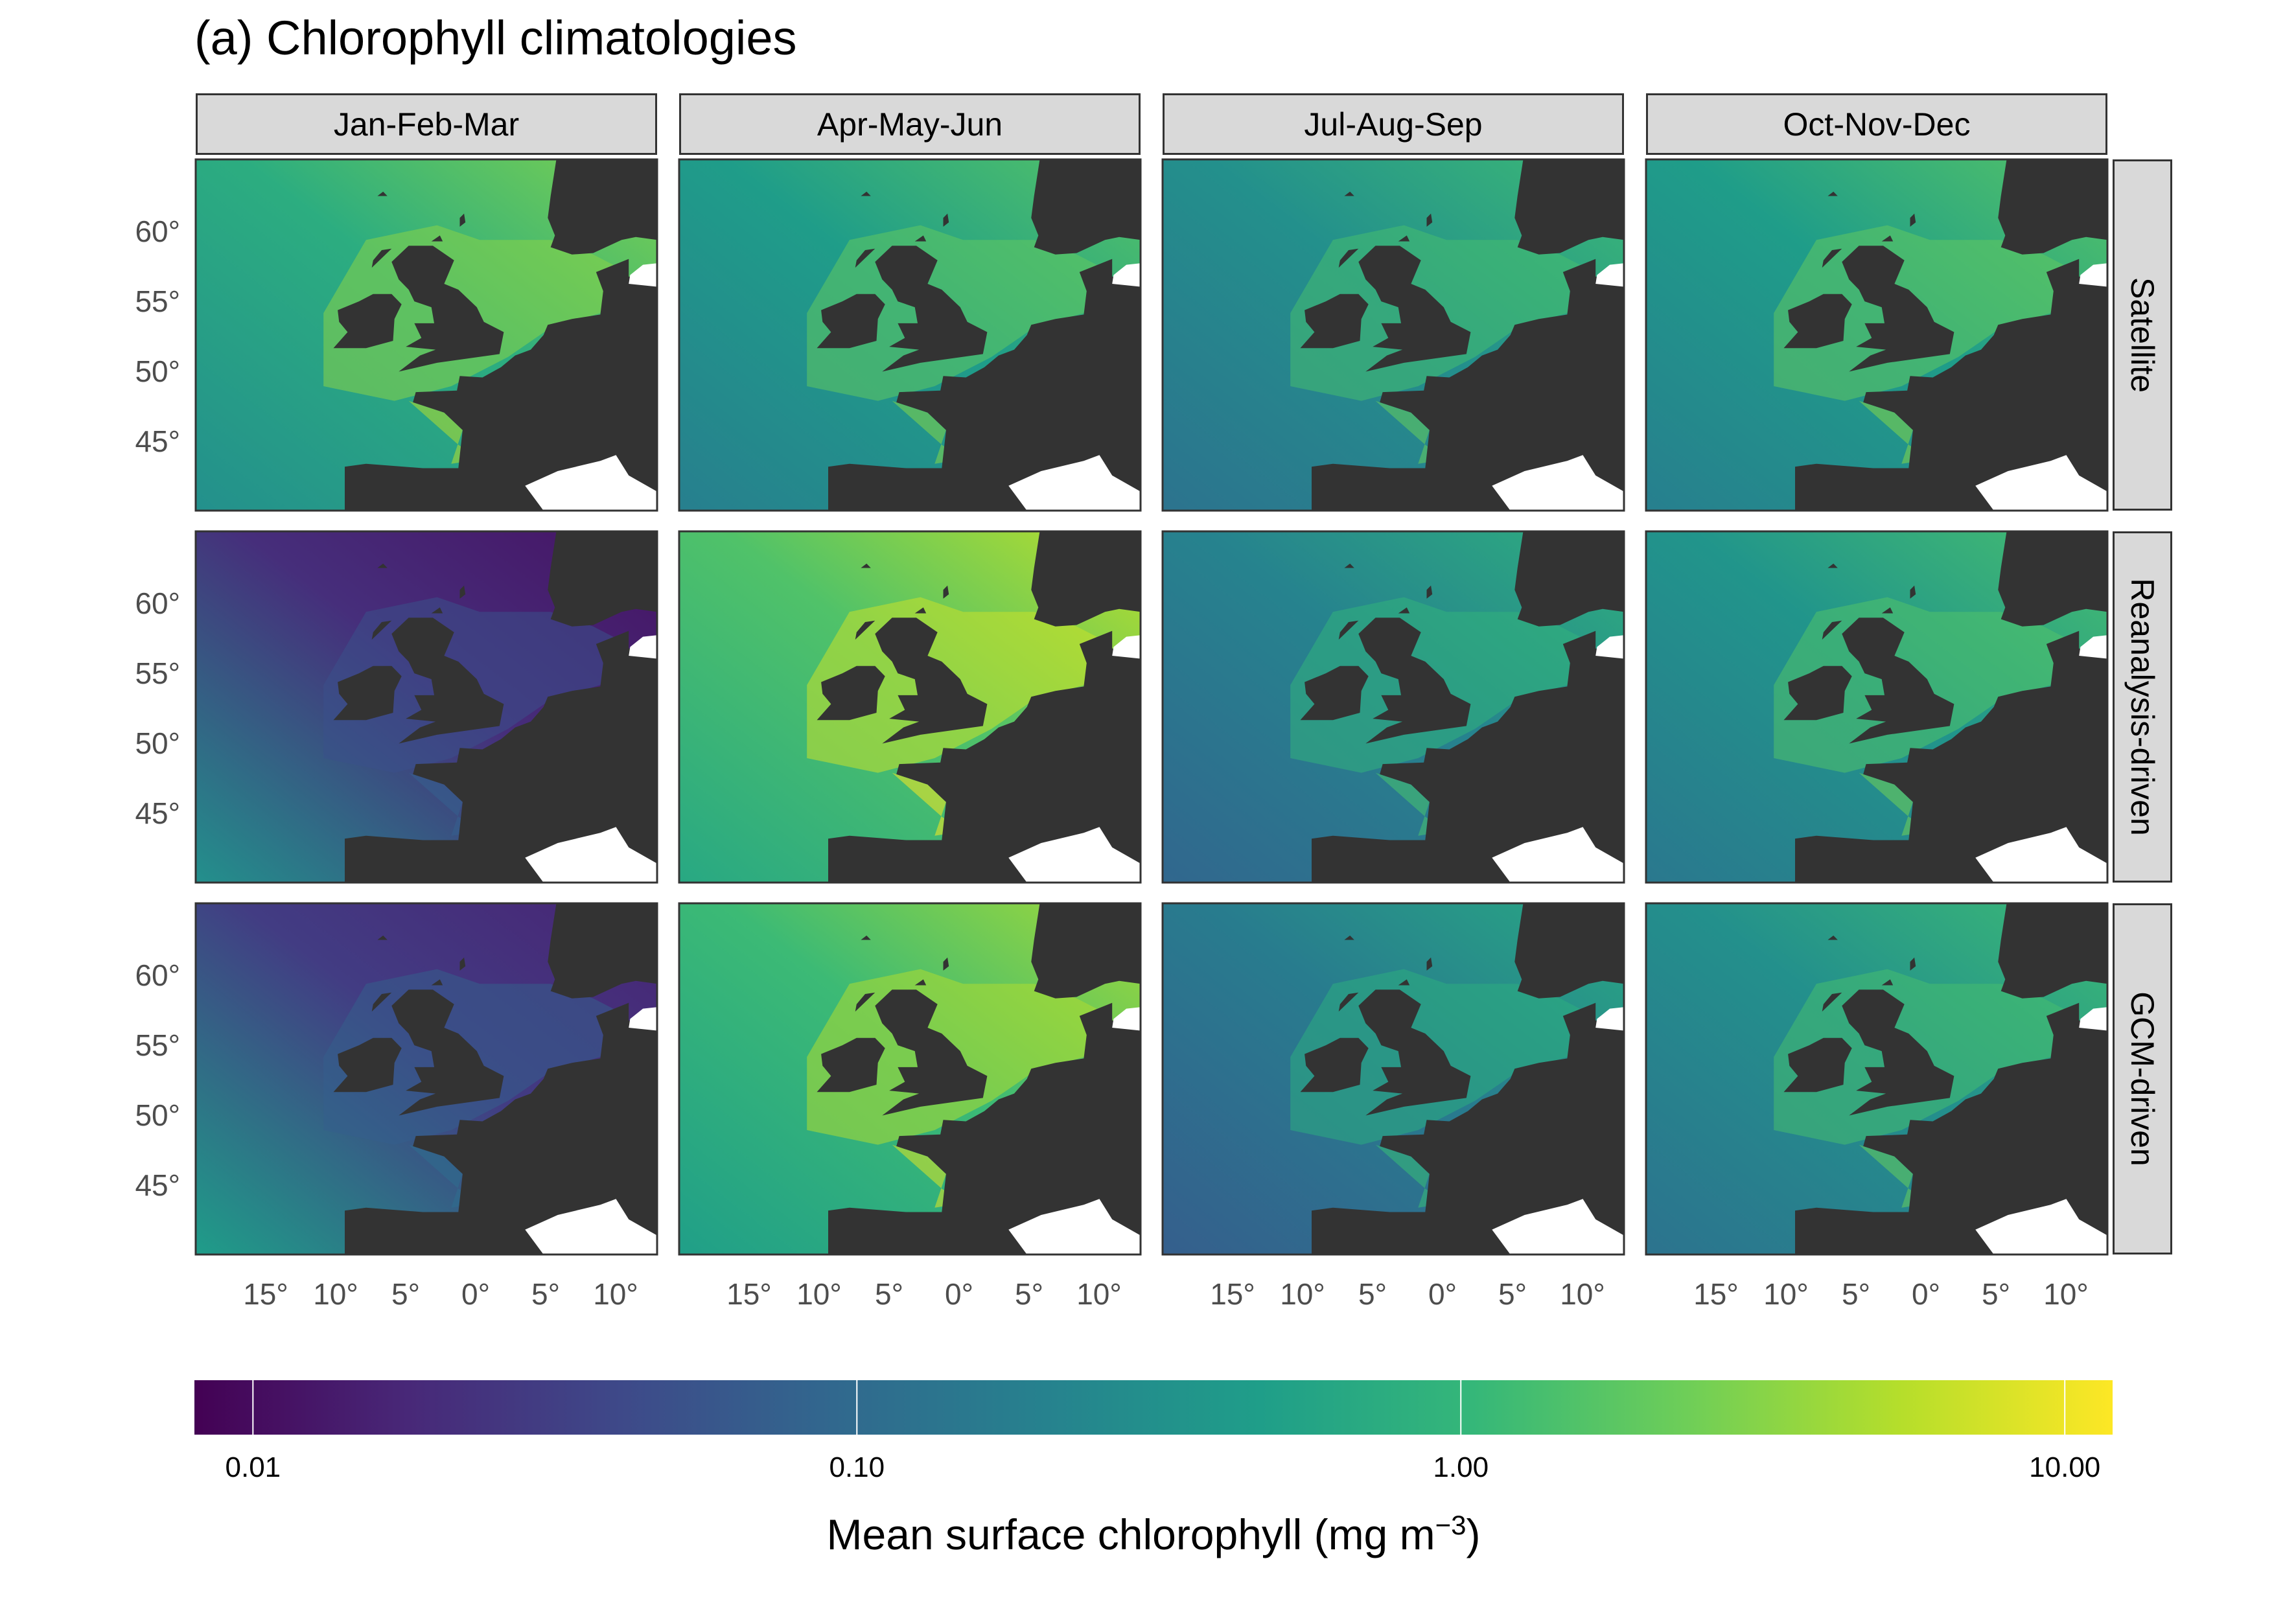 The image size is (2296, 1607). I want to click on colorbar, so click(1153, 1407).